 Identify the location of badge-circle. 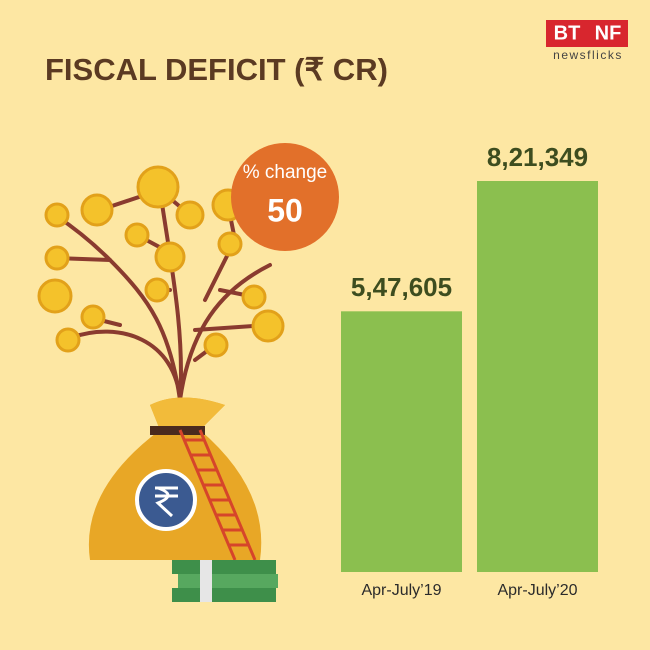
(285, 197).